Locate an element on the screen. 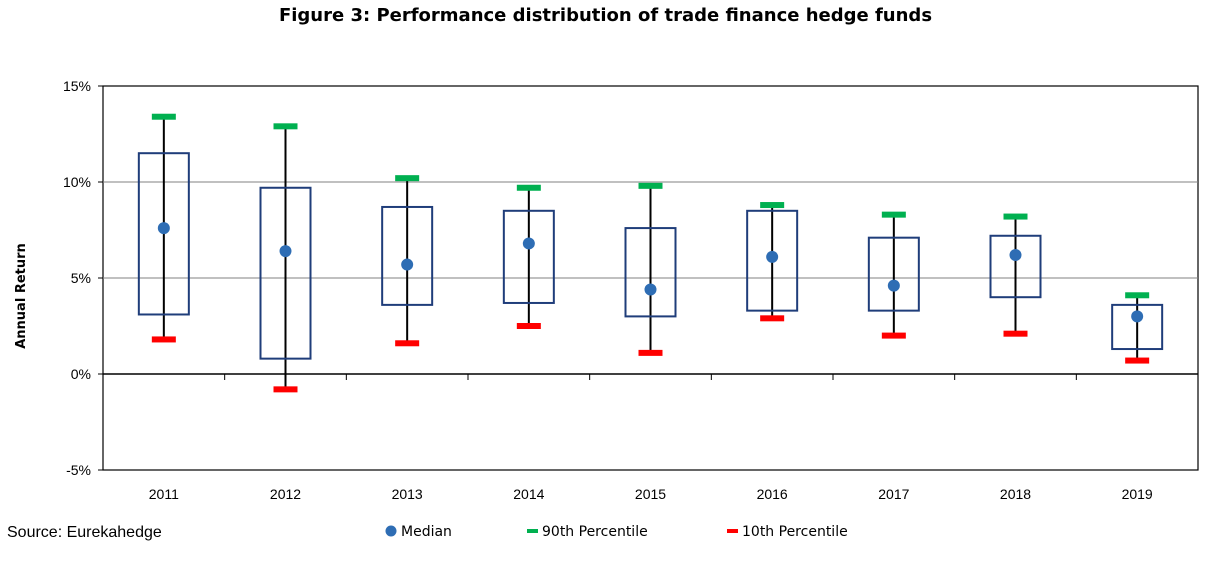 The width and height of the screenshot is (1211, 561). x-tick-label: 2013 is located at coordinates (407, 494).